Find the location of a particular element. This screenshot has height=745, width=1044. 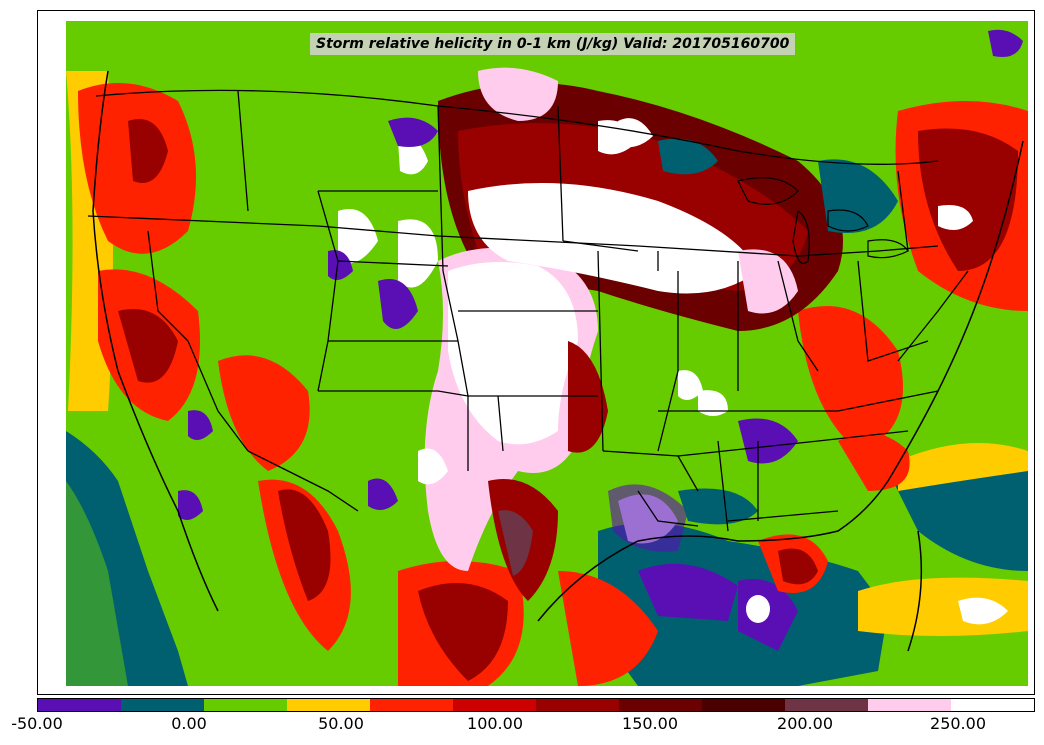

colorbar-tick-label: 100.00 is located at coordinates (495, 723).